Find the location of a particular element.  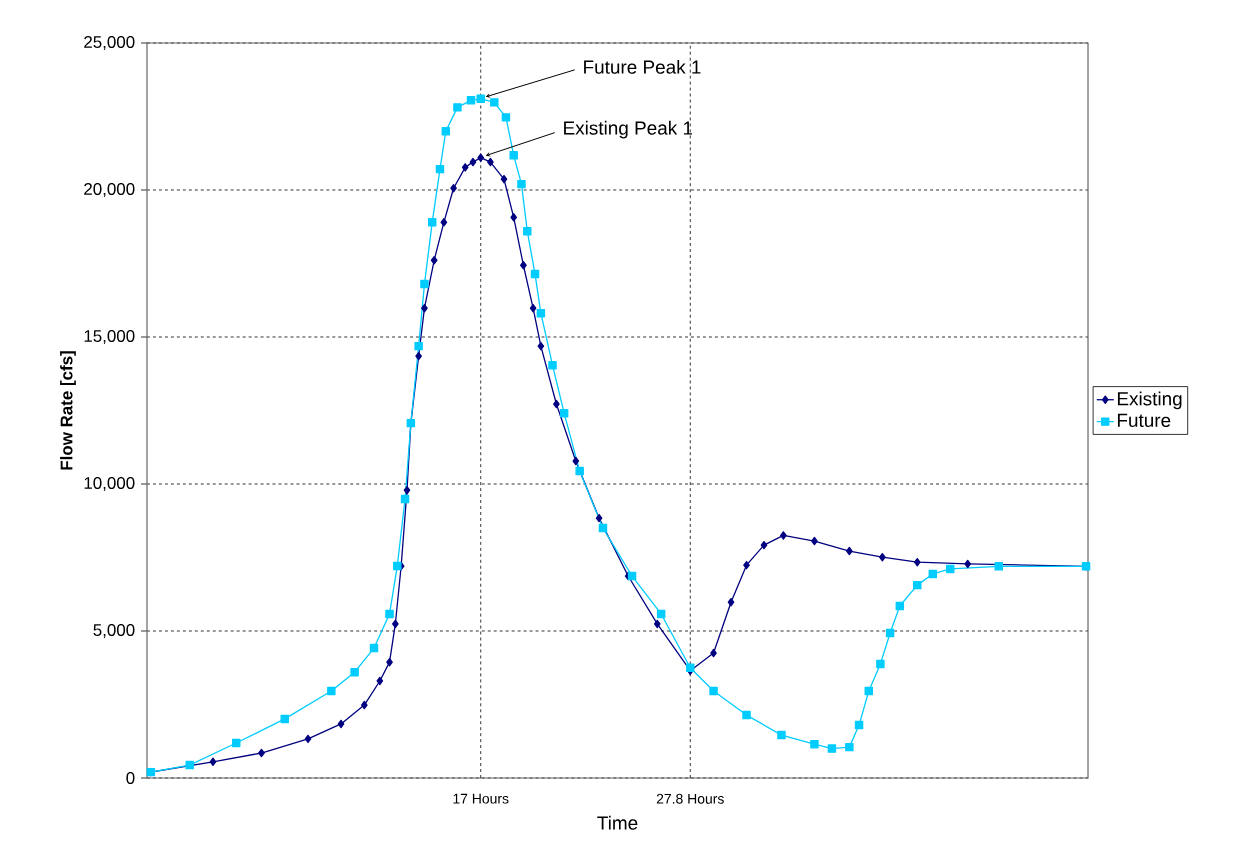

y-tick-label: 0 is located at coordinates (130, 778).